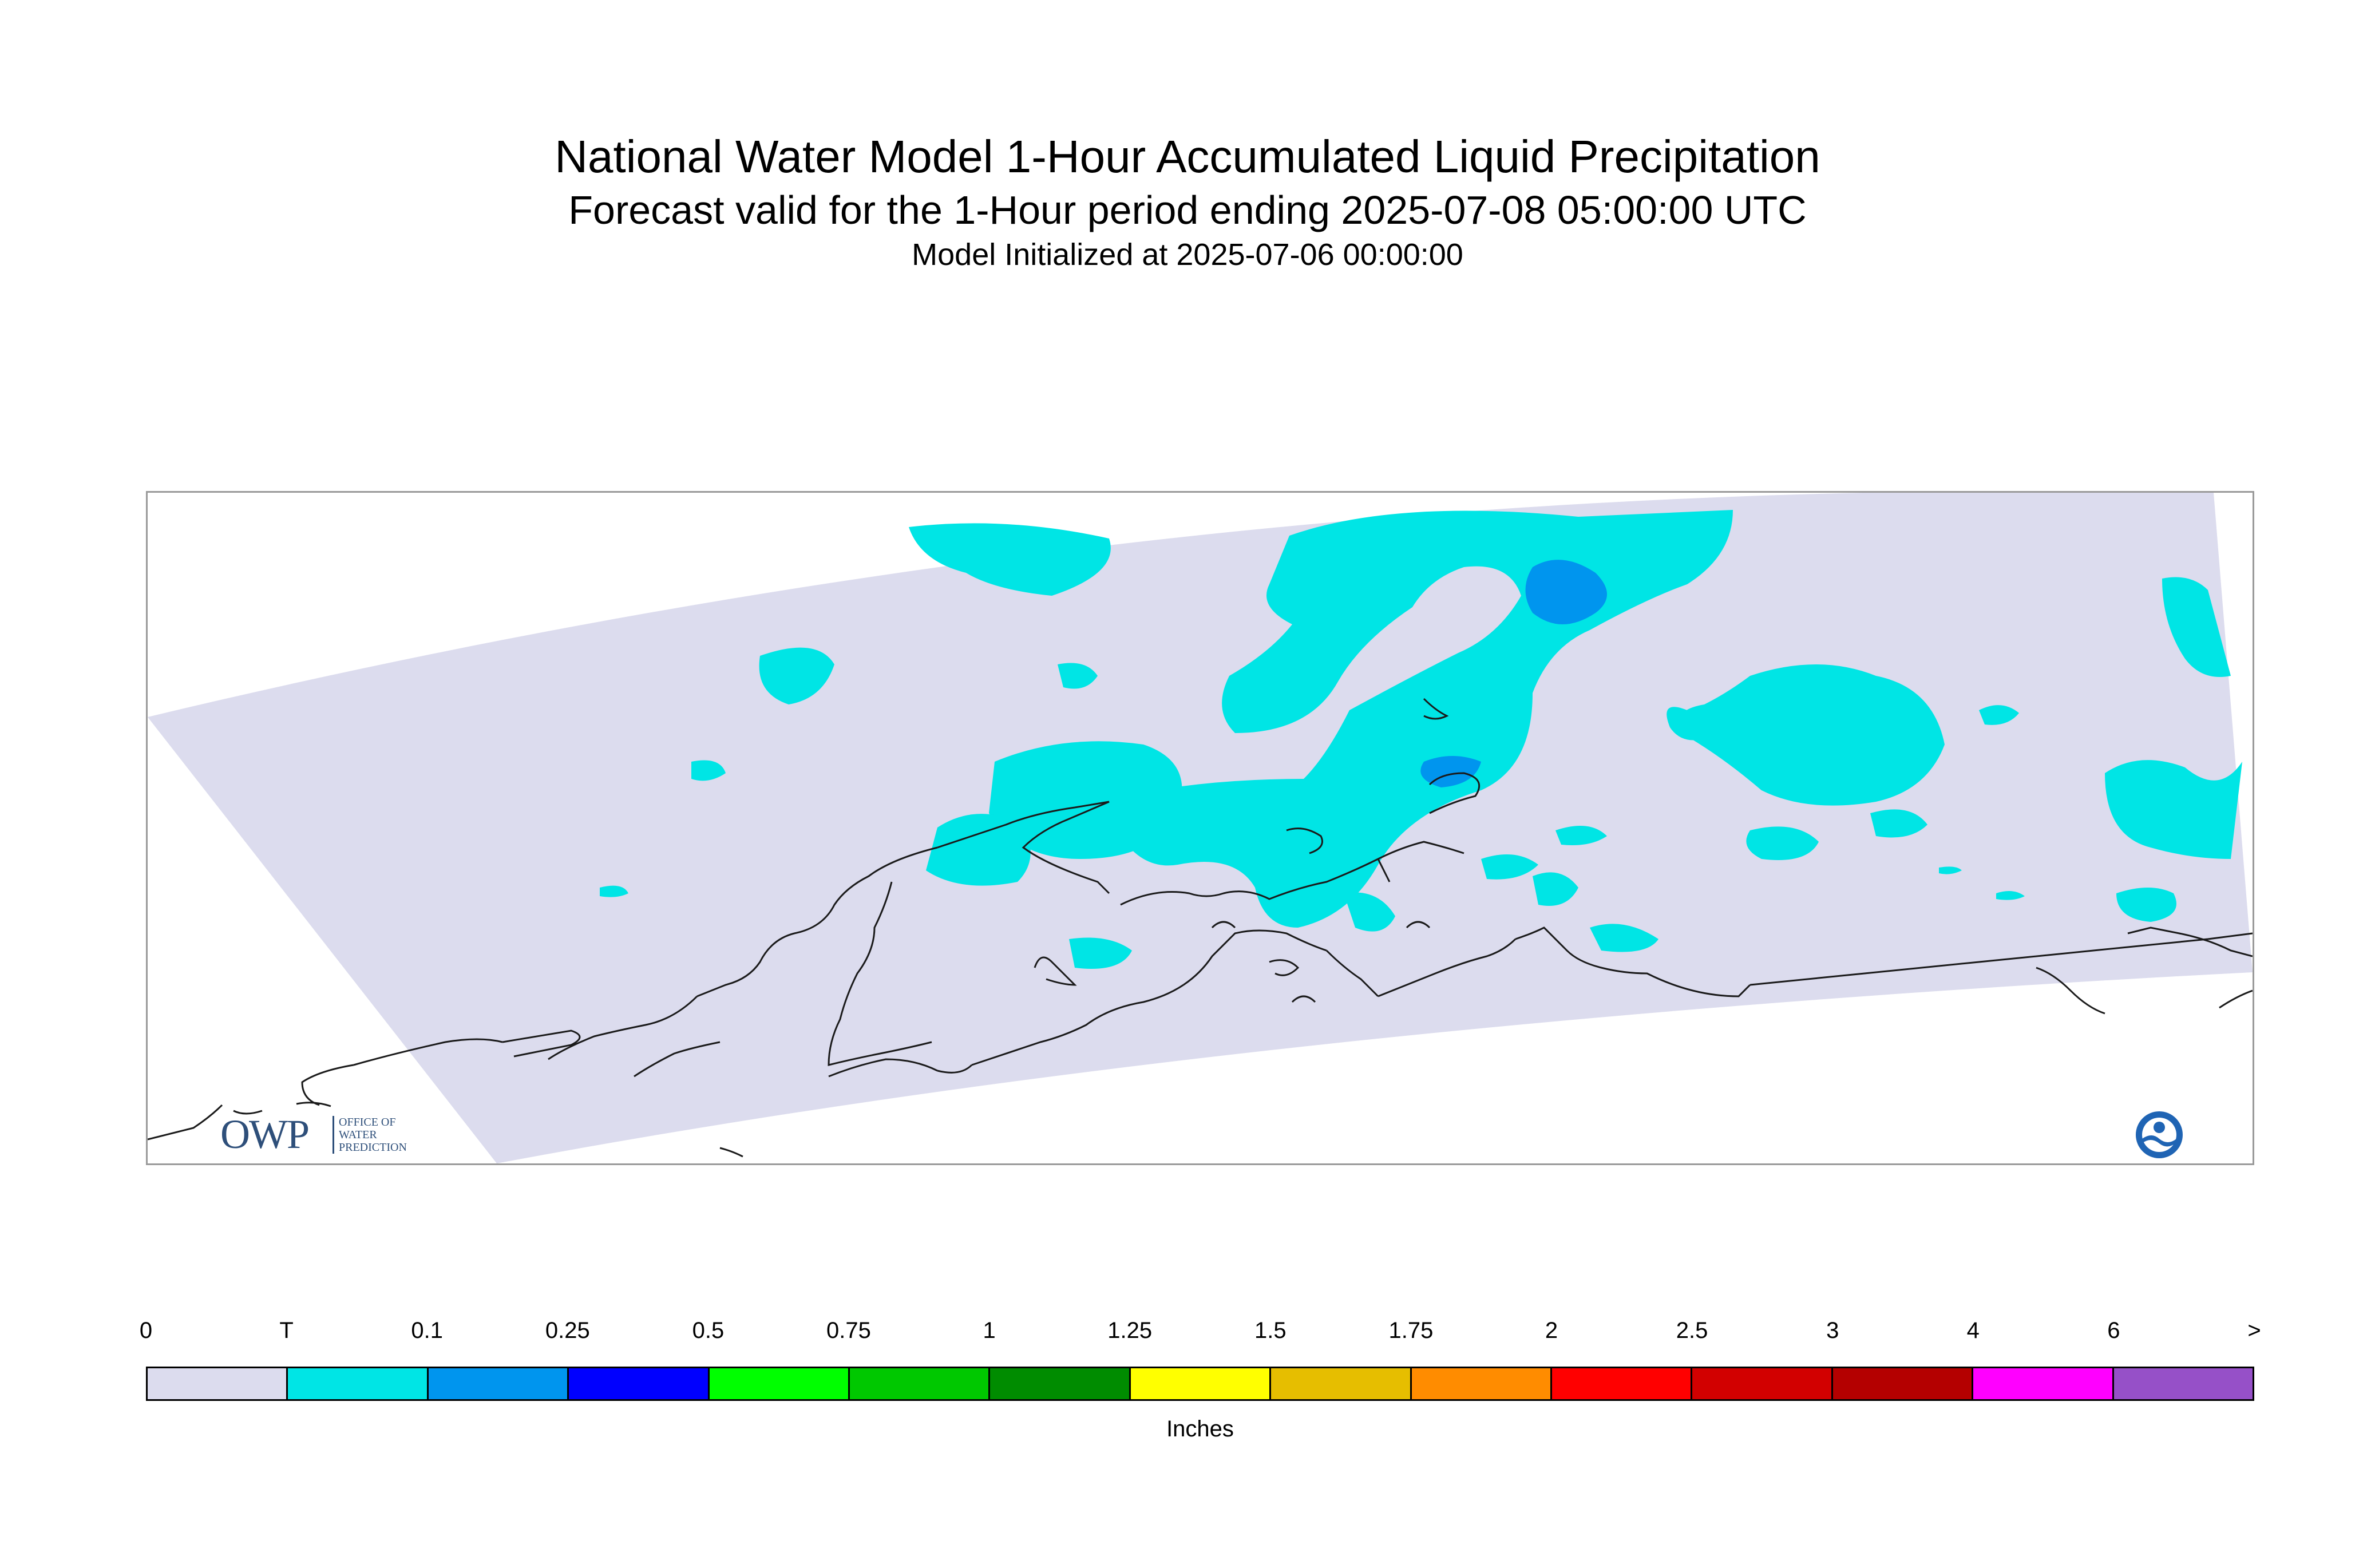 The width and height of the screenshot is (2375, 1568). What do you see at coordinates (1187, 254) in the screenshot?
I see `model-init-time: Model Initialized at 2025-07-06 00:00:00` at bounding box center [1187, 254].